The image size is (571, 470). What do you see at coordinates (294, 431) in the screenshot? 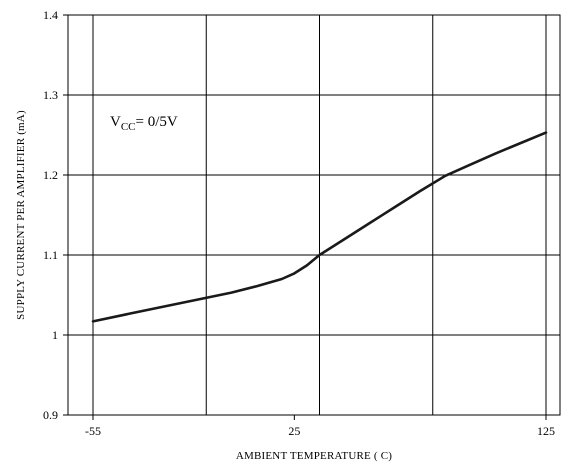
I see `x-tick-label: 25` at bounding box center [294, 431].